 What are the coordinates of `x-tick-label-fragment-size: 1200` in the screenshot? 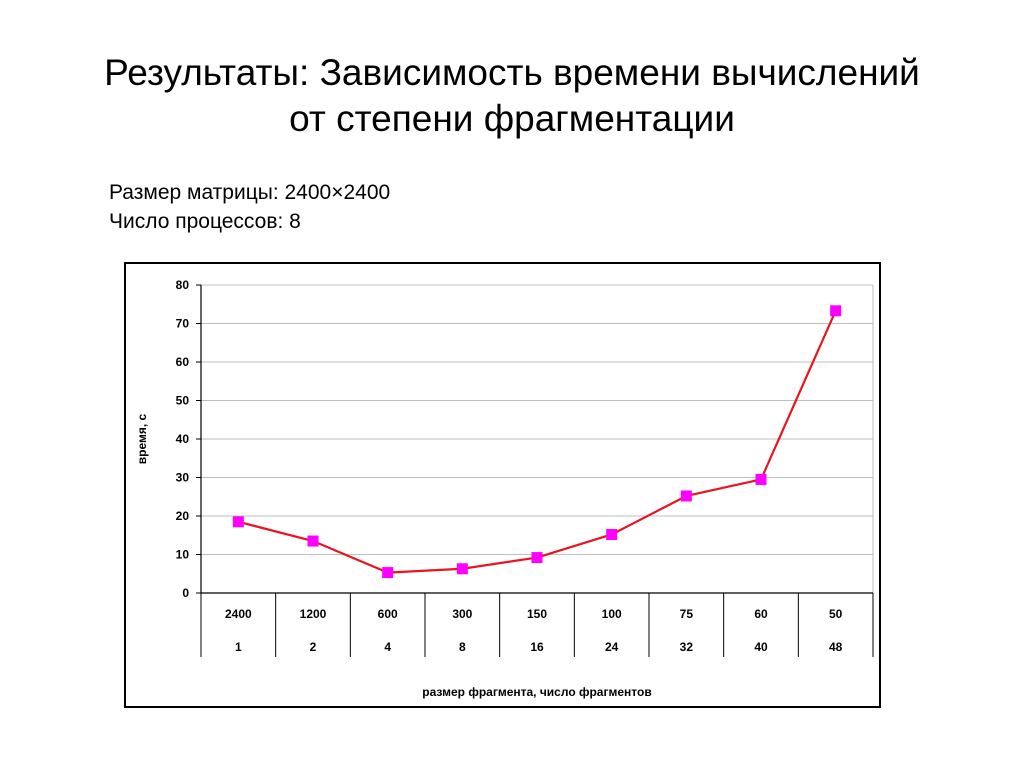 It's located at (313, 614).